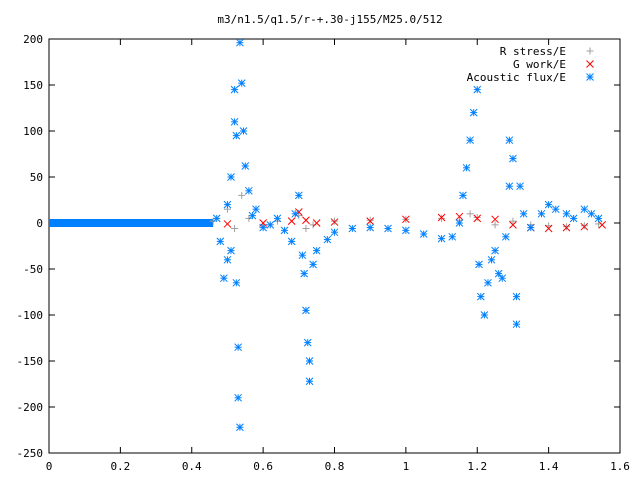  I want to click on y-tick-label: 0, so click(39, 223).